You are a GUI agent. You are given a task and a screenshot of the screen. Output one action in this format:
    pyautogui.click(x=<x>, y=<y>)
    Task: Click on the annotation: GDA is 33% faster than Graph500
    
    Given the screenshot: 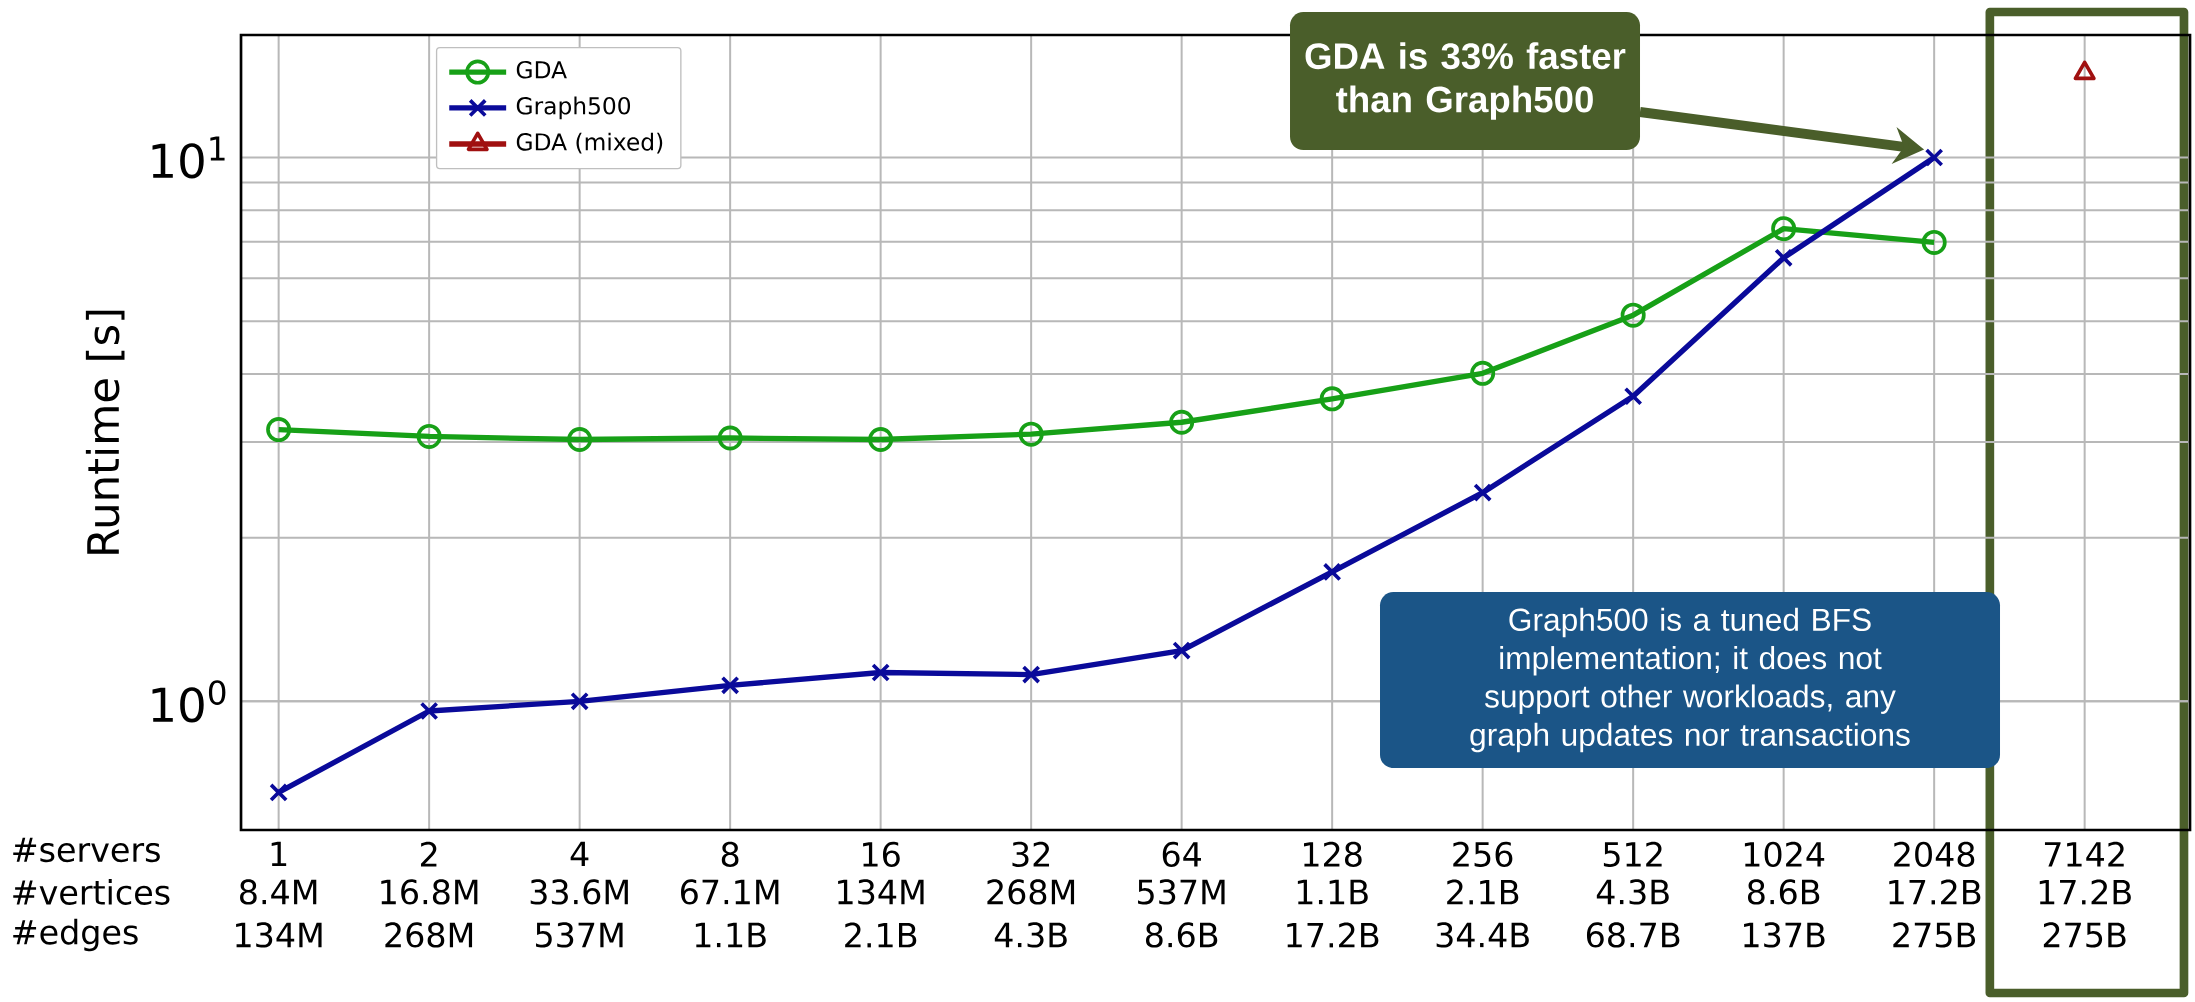 What is the action you would take?
    pyautogui.click(x=1465, y=81)
    